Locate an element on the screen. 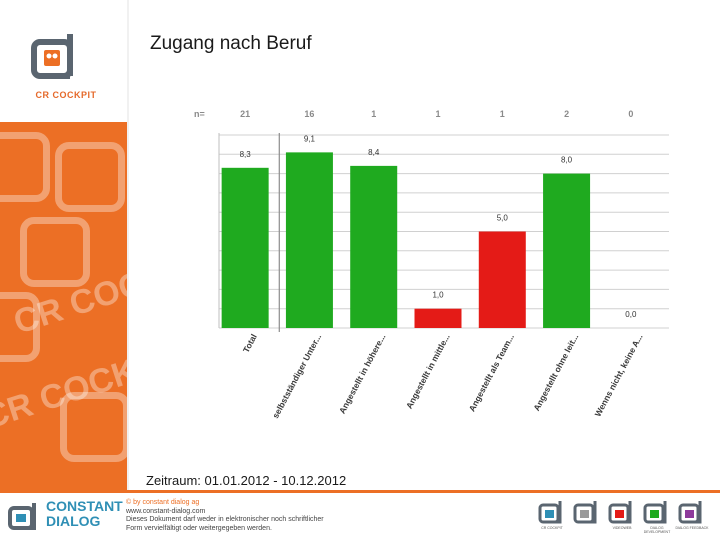 The image size is (720, 543). page-title: Zugang nach Beruf is located at coordinates (231, 43).